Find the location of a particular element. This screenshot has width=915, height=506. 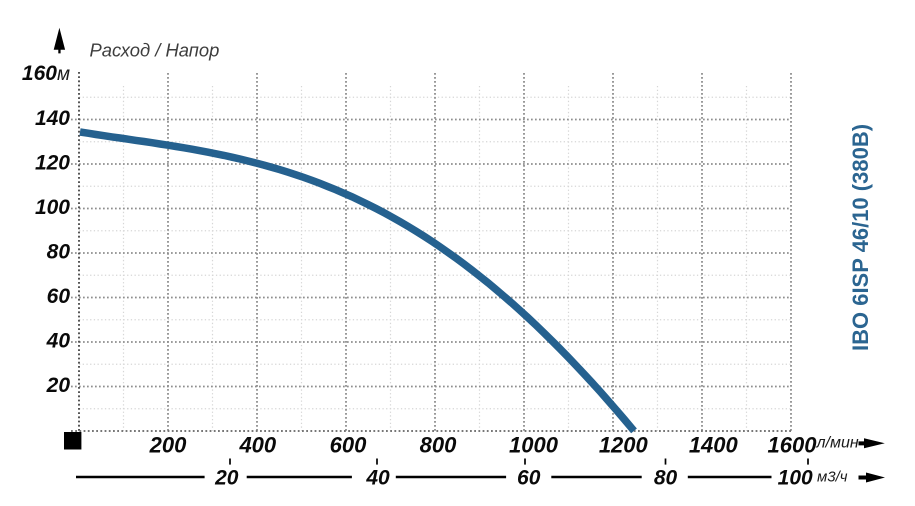

svg-text: 120 is located at coordinates (52, 163).